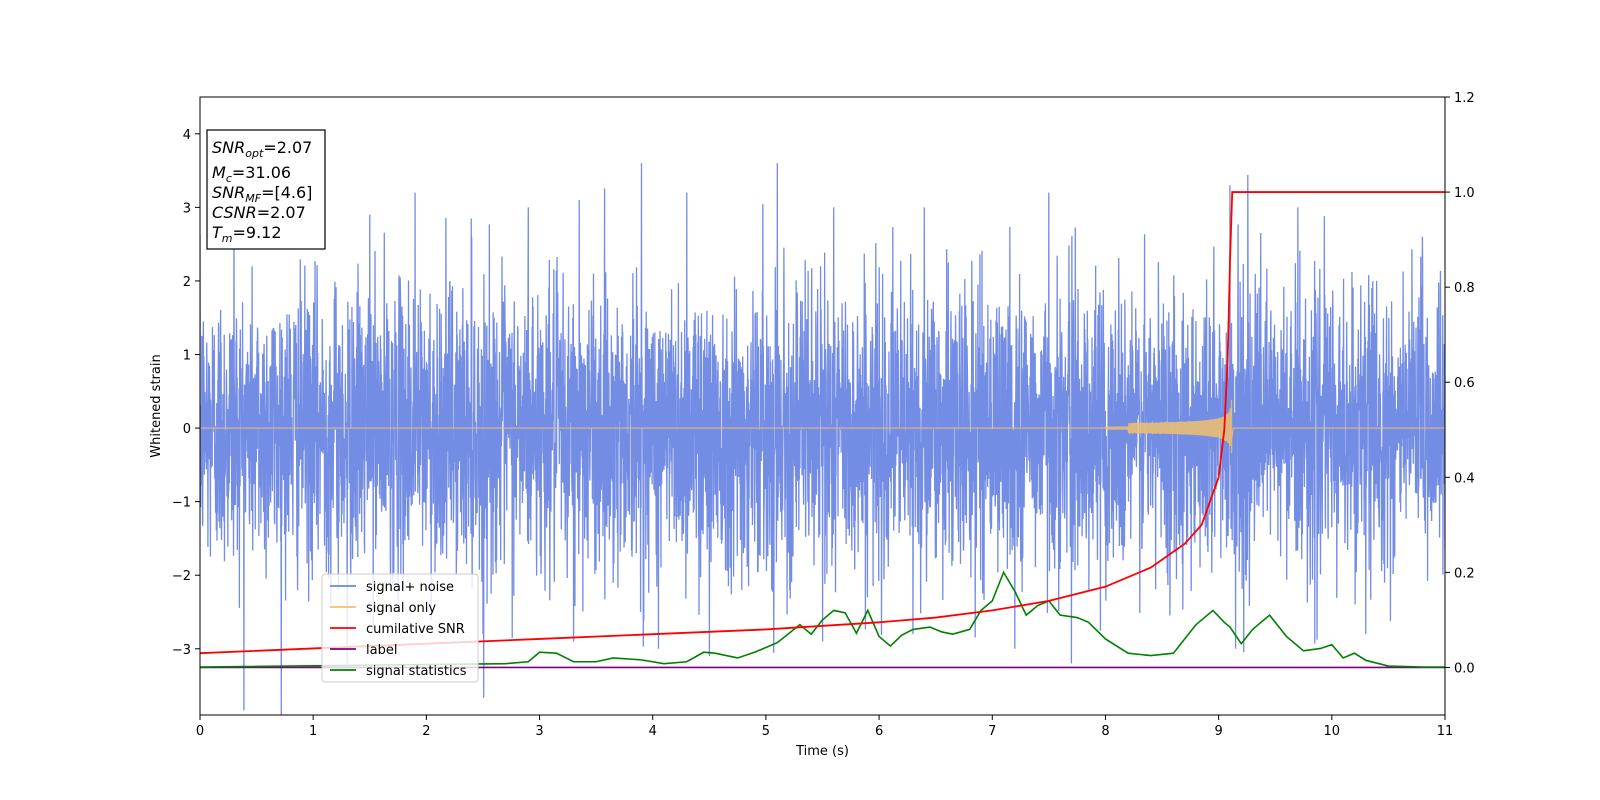 The image size is (1600, 800). I want to click on info-box-line: Tm=9.12, so click(247, 234).